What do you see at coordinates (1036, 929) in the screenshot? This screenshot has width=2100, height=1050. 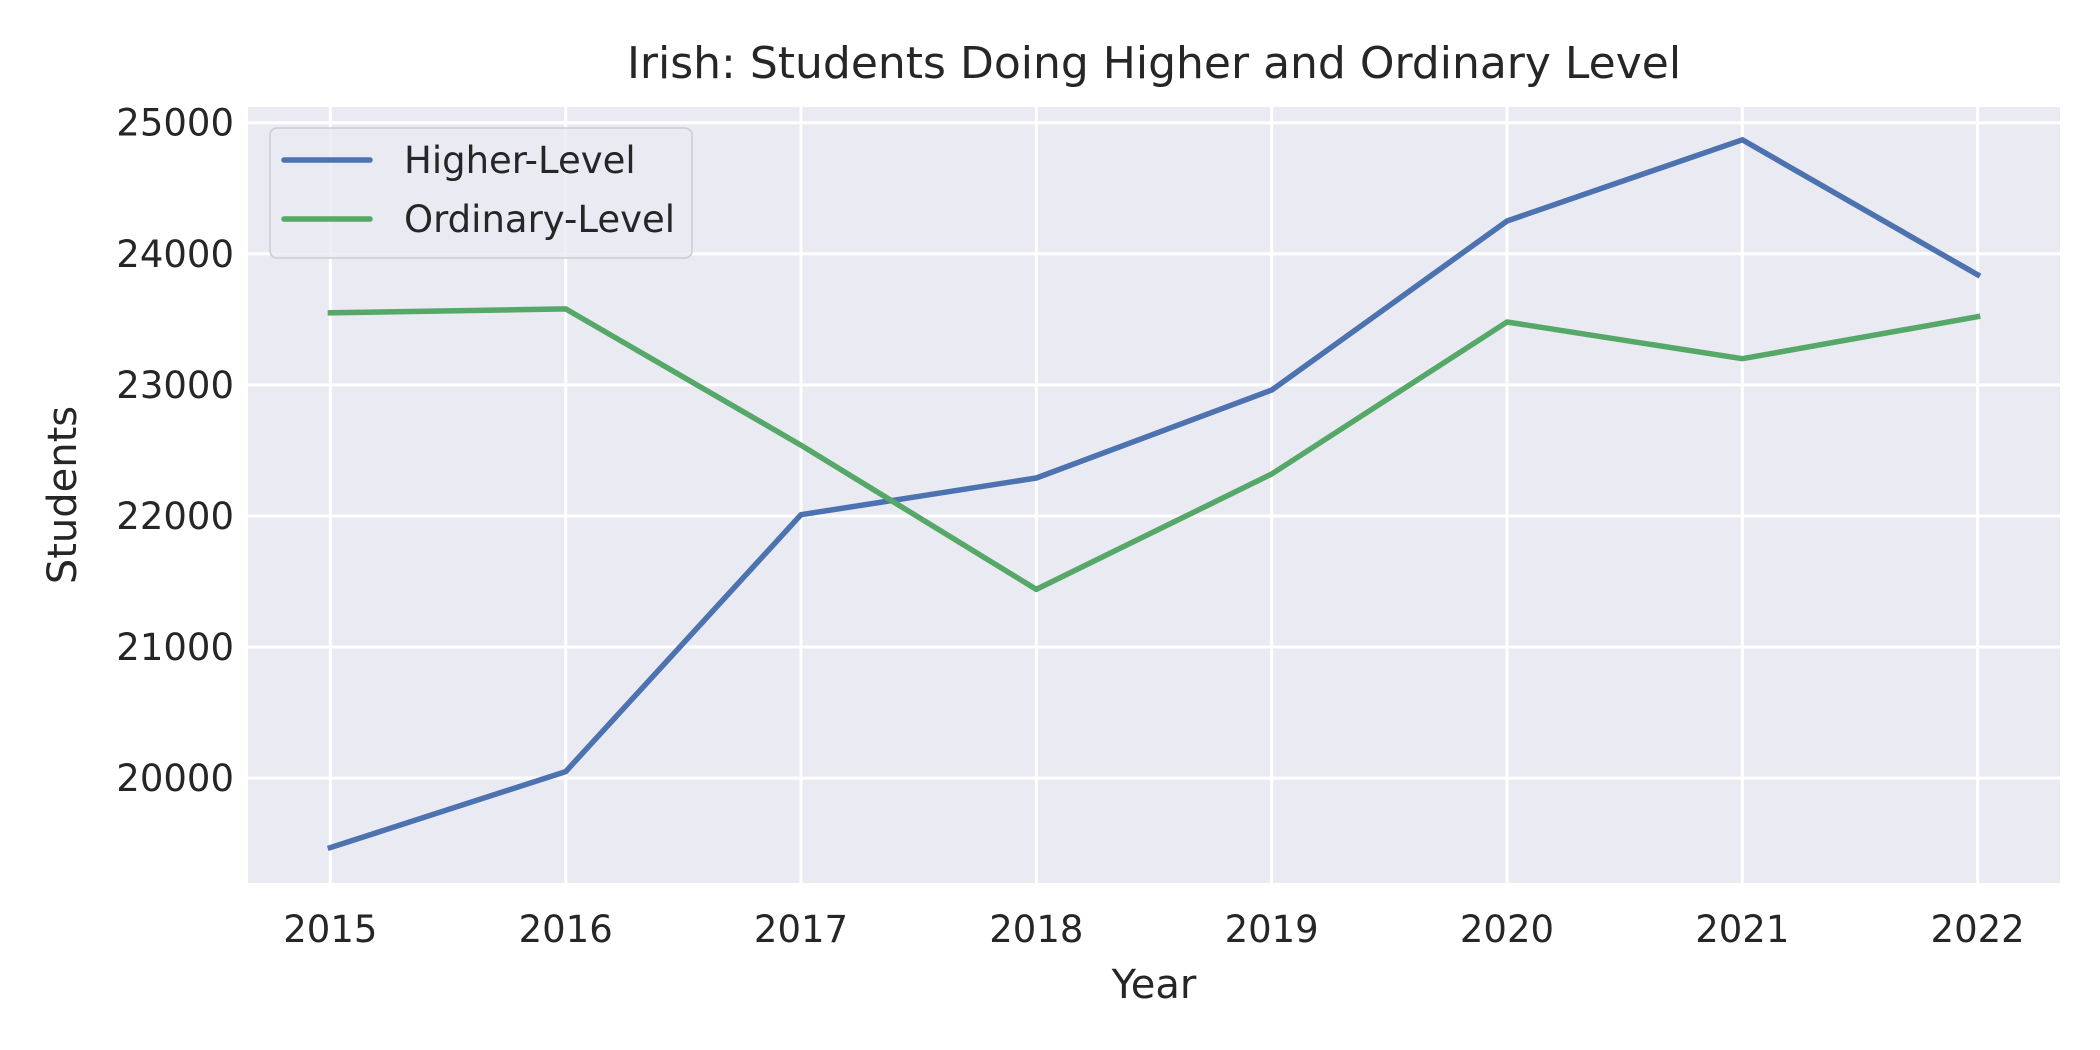 I see `x-tick-label: 2018` at bounding box center [1036, 929].